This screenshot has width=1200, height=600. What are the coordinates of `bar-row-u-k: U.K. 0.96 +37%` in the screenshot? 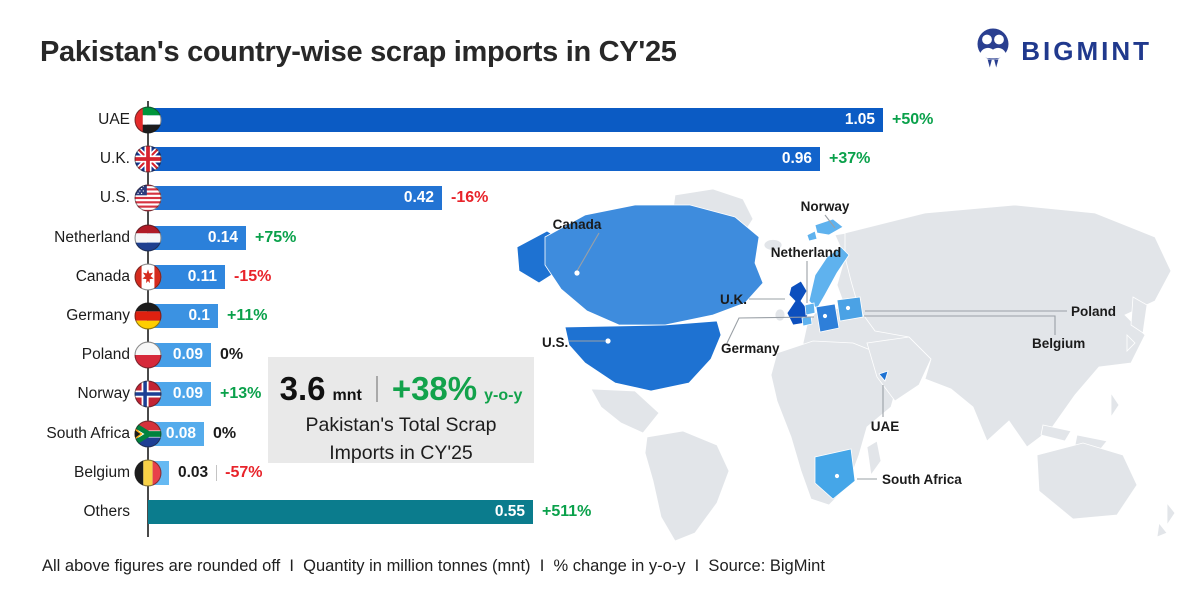 It's located at (600, 159).